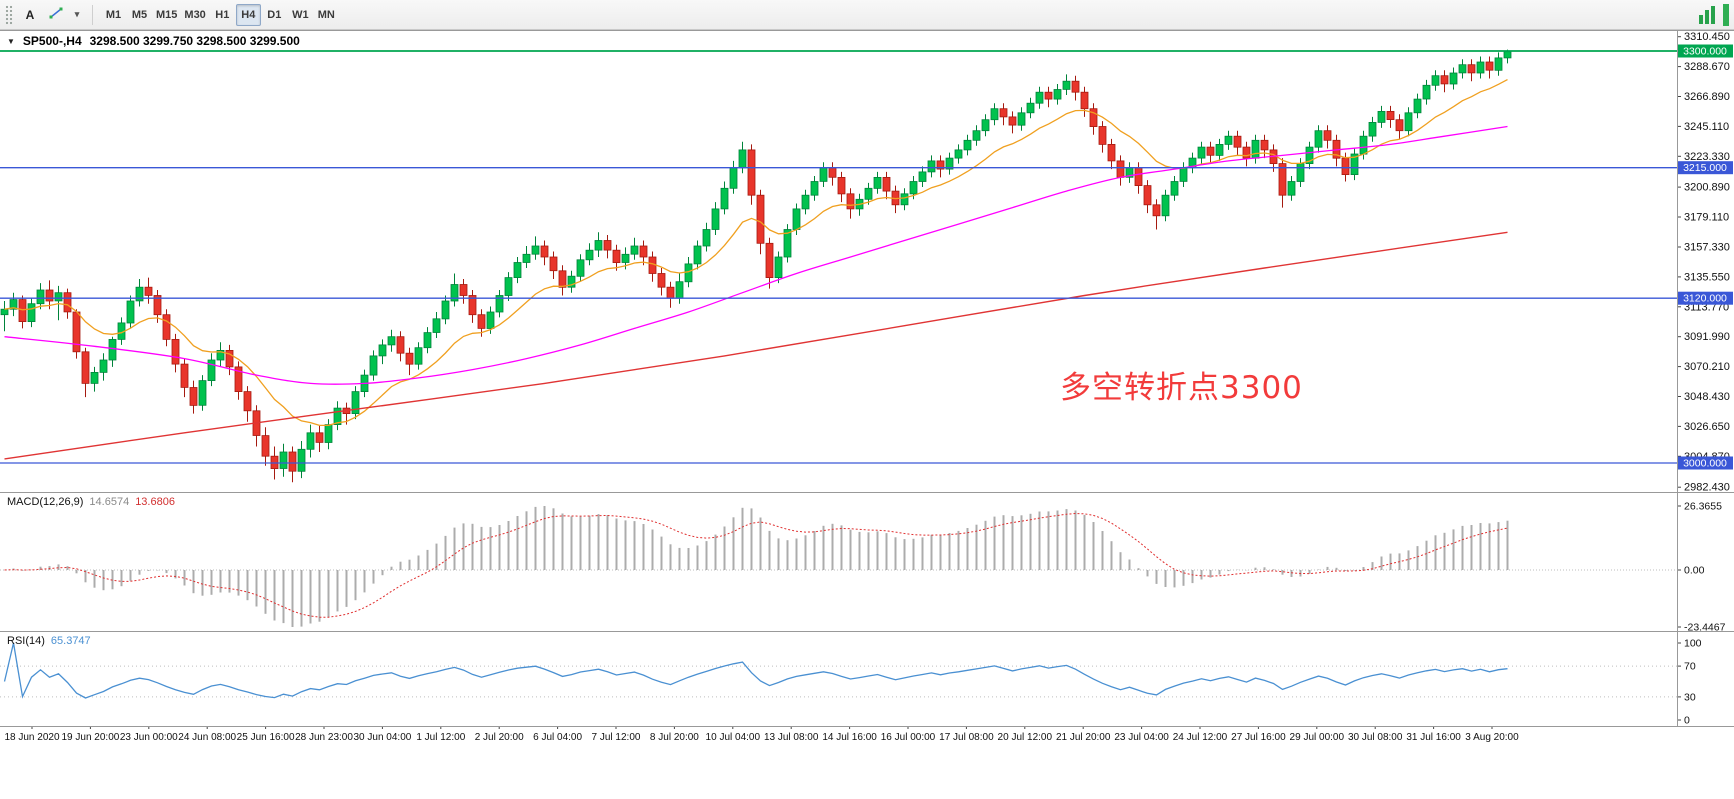 The width and height of the screenshot is (1734, 799). What do you see at coordinates (791, 737) in the screenshot?
I see `svg-text: 13 Jul 08:00` at bounding box center [791, 737].